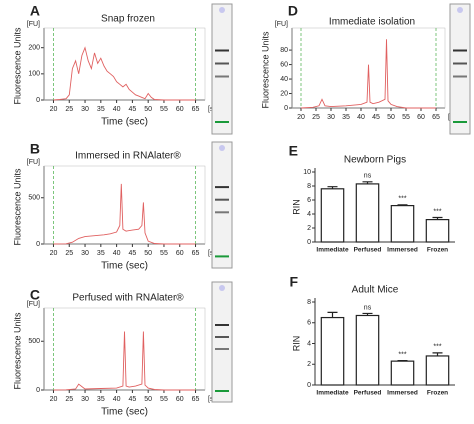 This screenshot has height=424, width=474. I want to click on chart-title: Immediate isolation, so click(372, 22).